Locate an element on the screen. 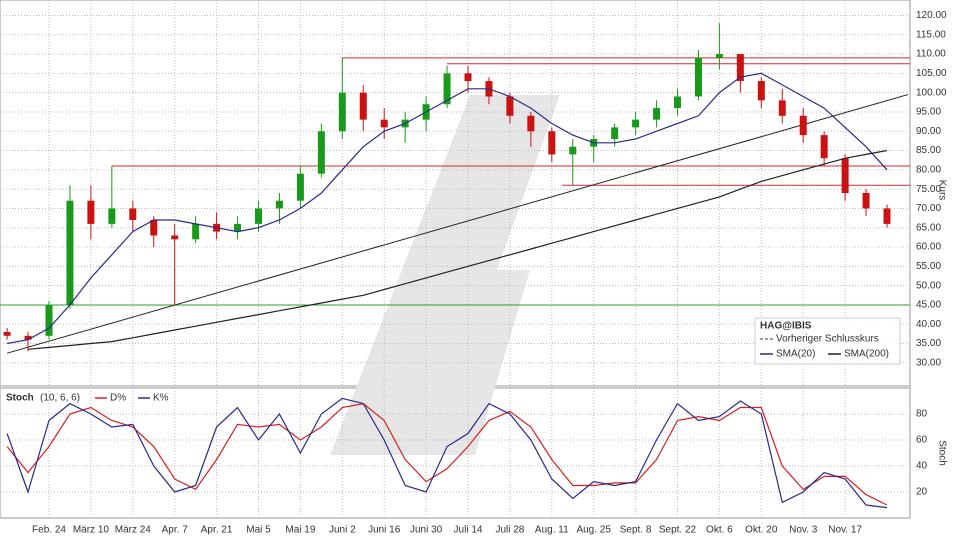 The height and width of the screenshot is (540, 960). x-tick-label: Juni 2 is located at coordinates (342, 530).